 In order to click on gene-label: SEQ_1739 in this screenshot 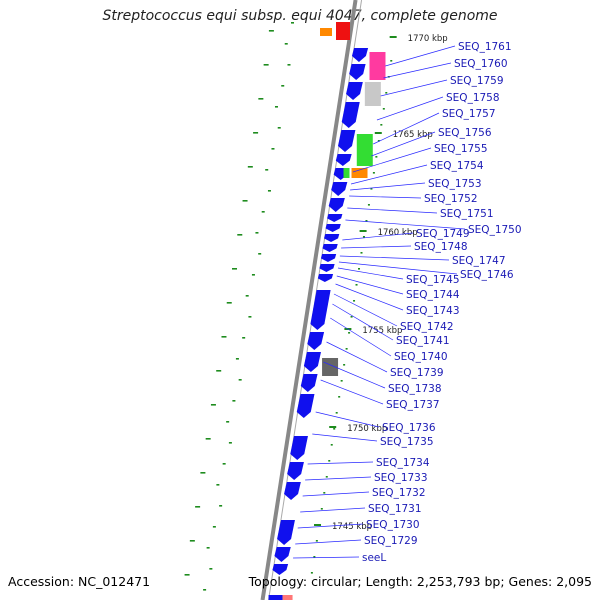, I will do `click(417, 373)`.